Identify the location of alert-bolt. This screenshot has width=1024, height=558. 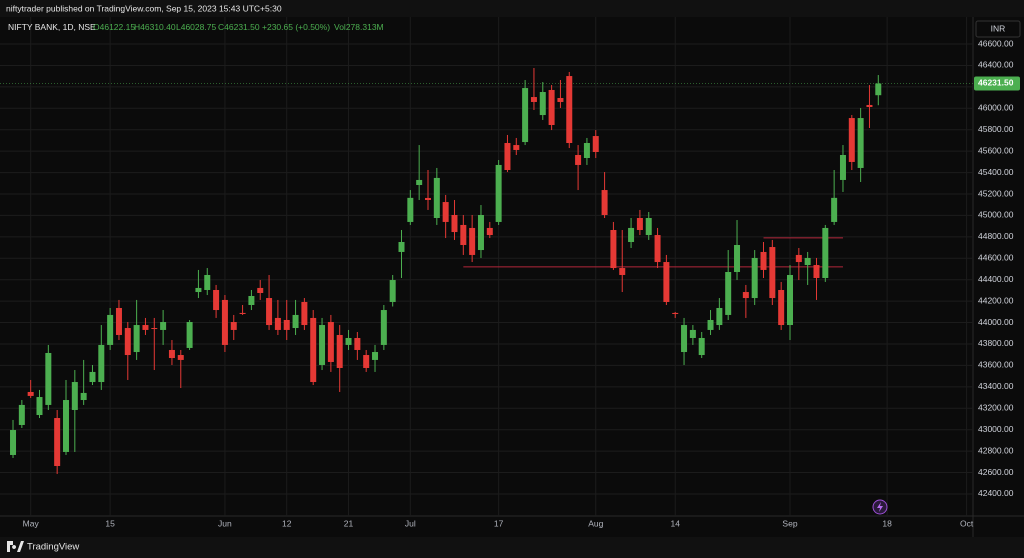
(880, 507).